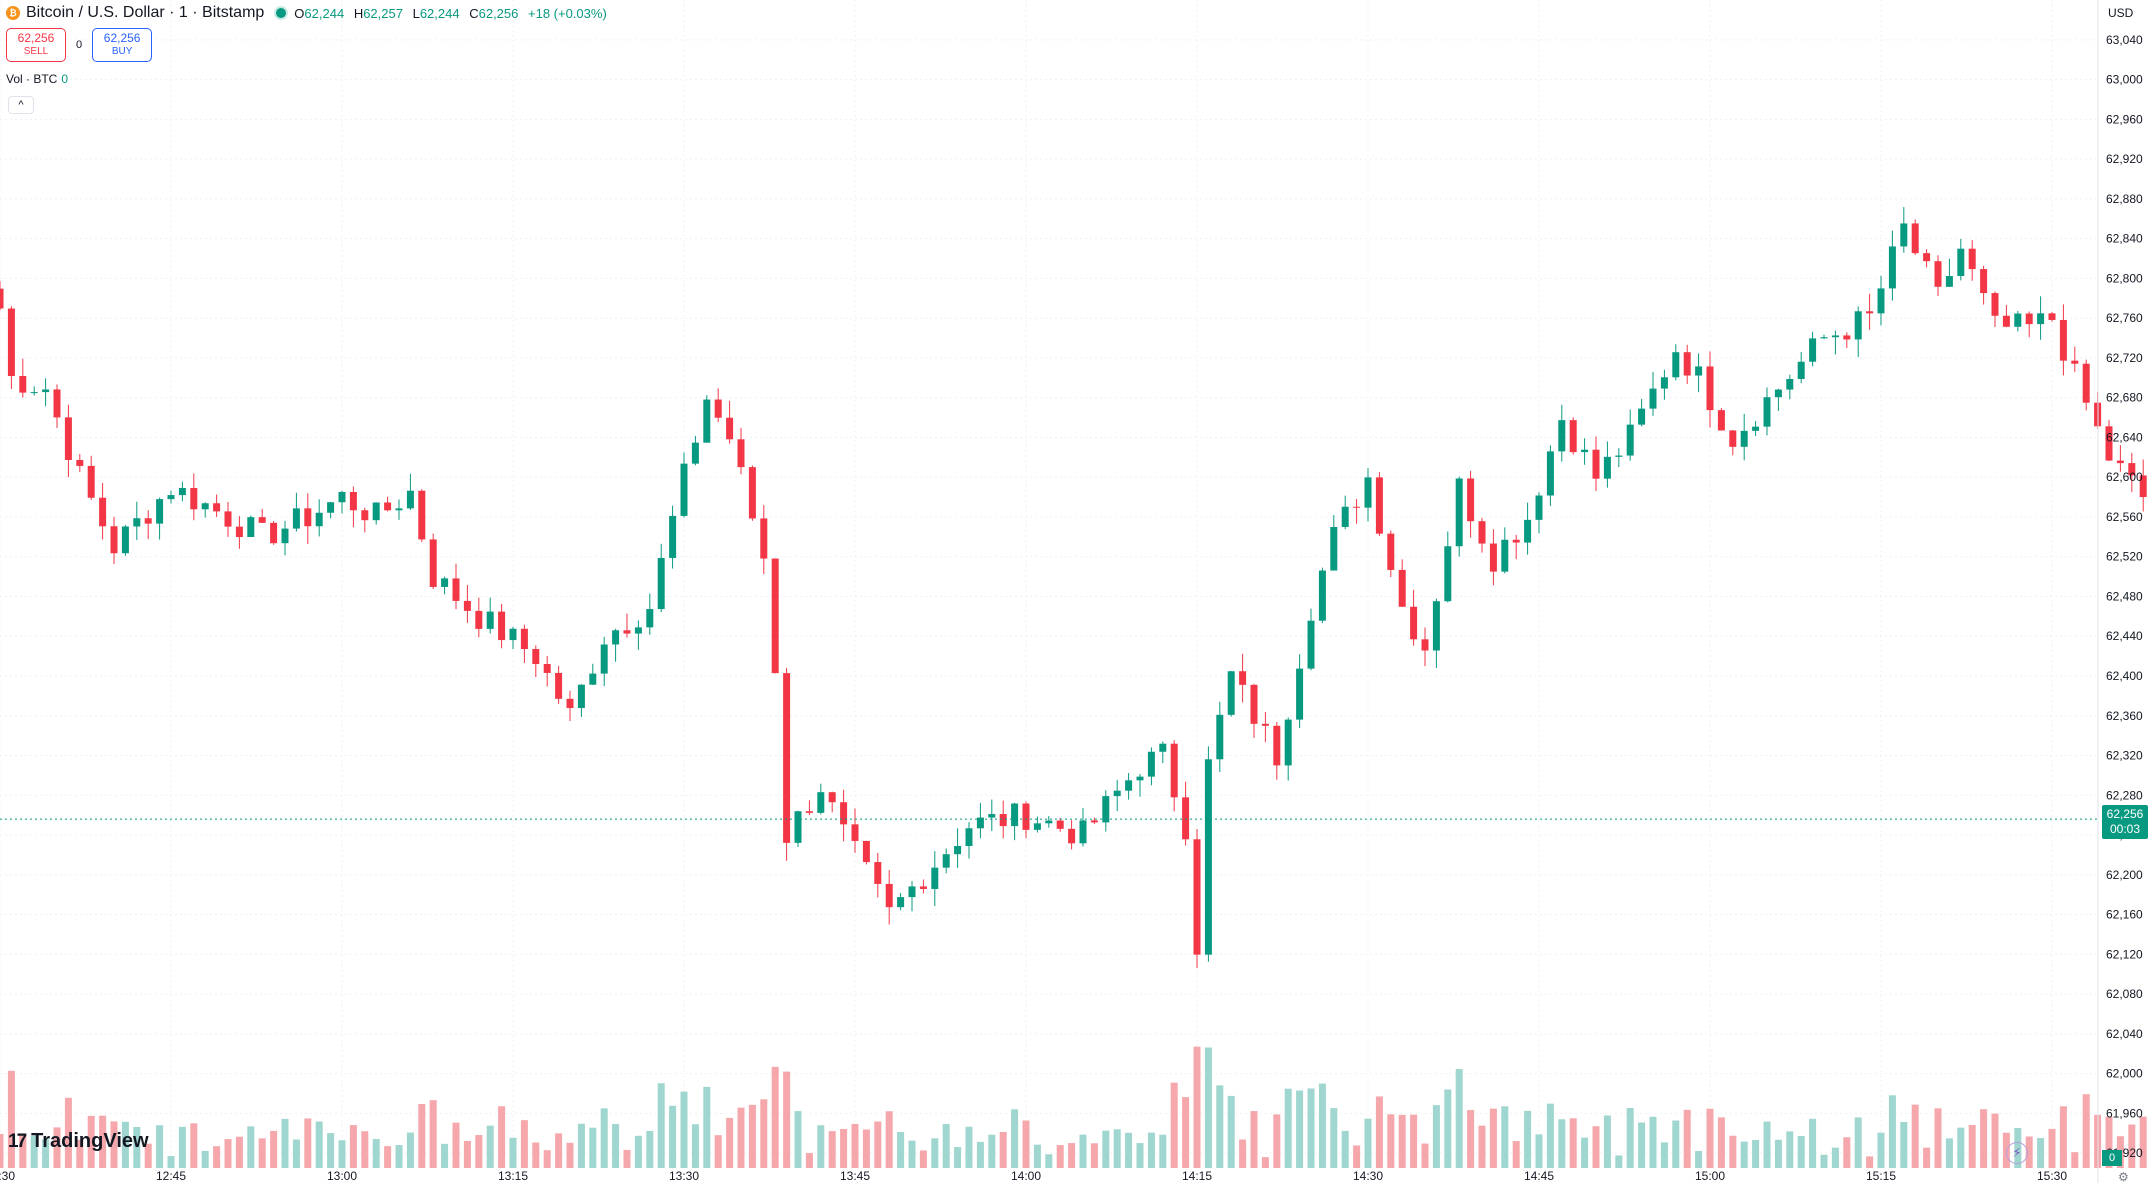  Describe the element at coordinates (2124, 40) in the screenshot. I see `price-tick-label: 63,040` at that location.